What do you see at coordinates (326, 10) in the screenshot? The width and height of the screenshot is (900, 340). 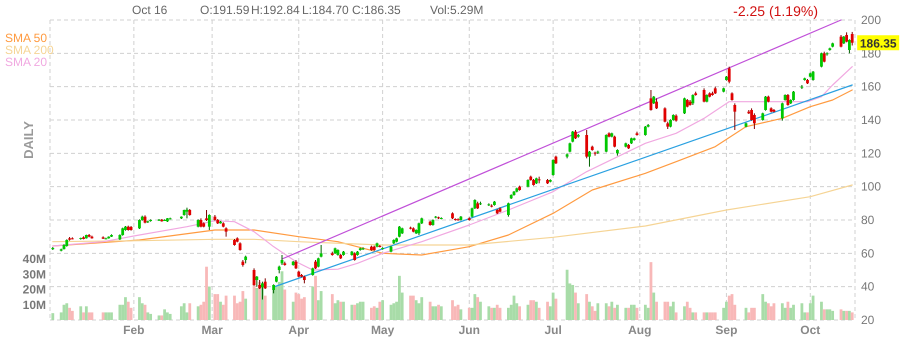 I see `text: L:184.70` at bounding box center [326, 10].